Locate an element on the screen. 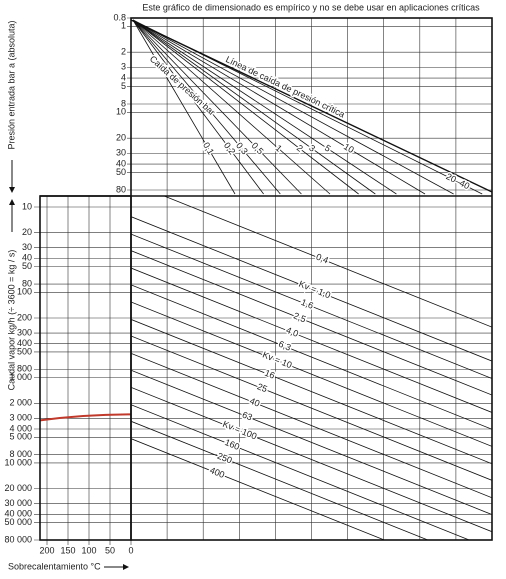 The image size is (506, 579). y-axis-title: Presión entrada bar a (absoluta) is located at coordinates (11, 84).